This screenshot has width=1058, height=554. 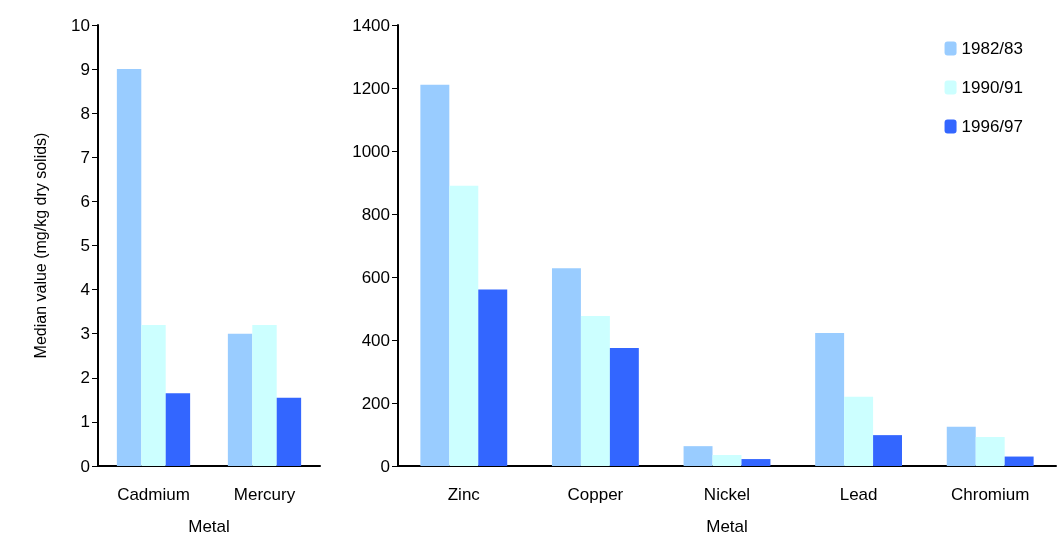 I want to click on y-tick-label: 600, so click(x=375, y=277).